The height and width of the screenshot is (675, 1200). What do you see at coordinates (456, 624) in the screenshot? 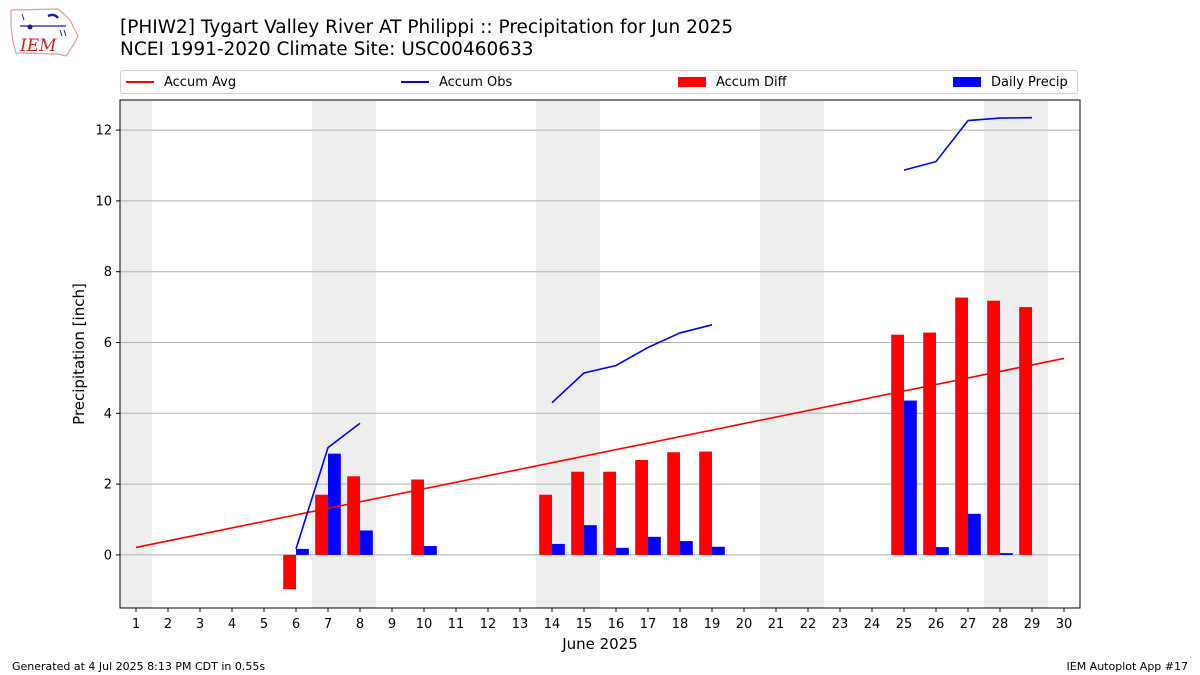
I see `x-tick-label-11: 11` at bounding box center [456, 624].